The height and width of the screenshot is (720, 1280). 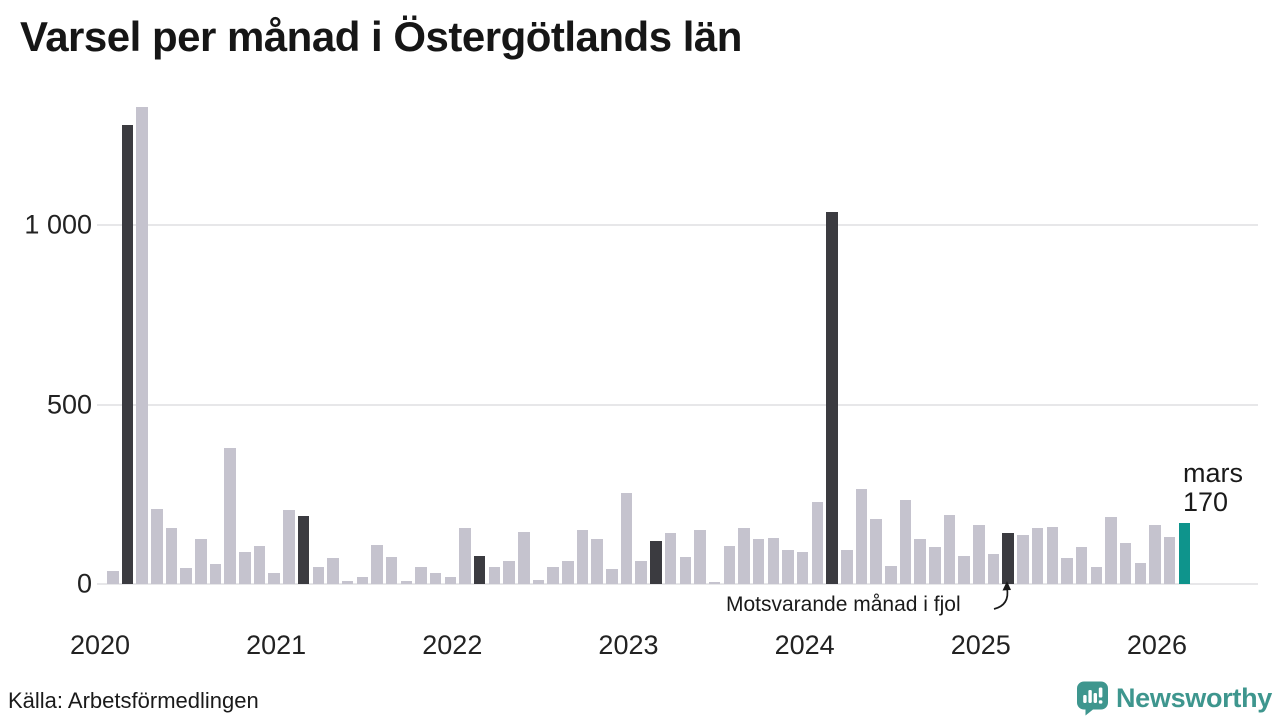 I want to click on y-axis-tick-1000: 1 000, so click(x=58, y=224).